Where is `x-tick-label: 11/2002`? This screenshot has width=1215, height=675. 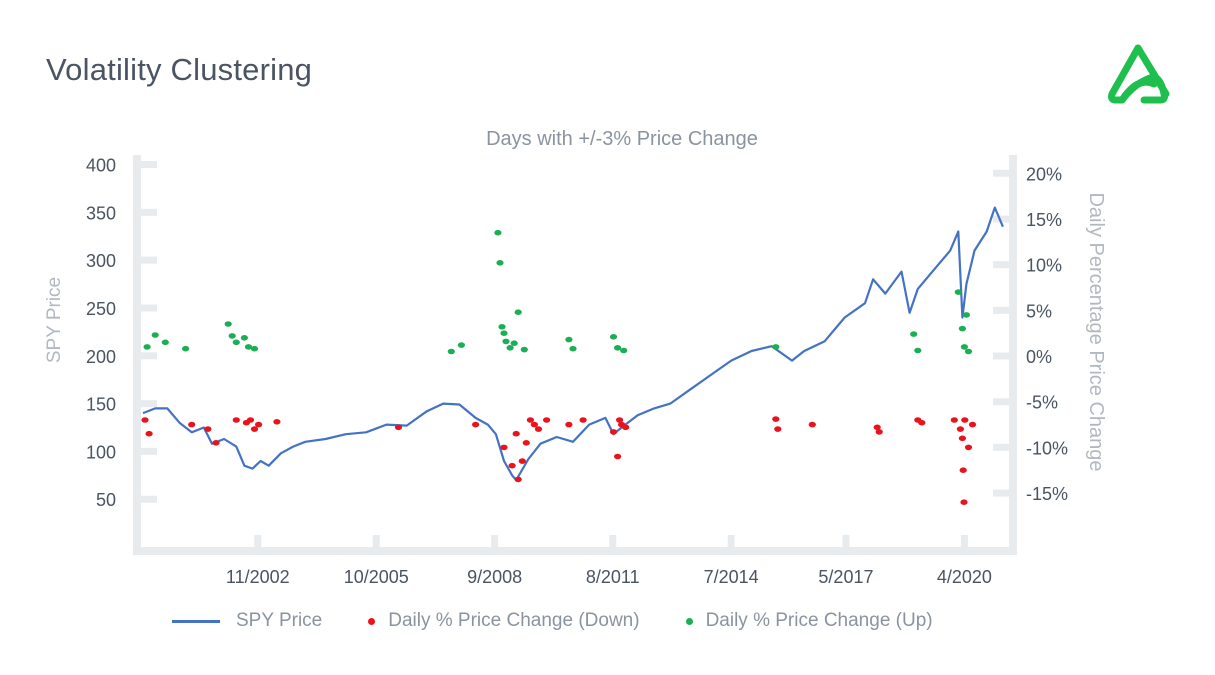 x-tick-label: 11/2002 is located at coordinates (258, 577).